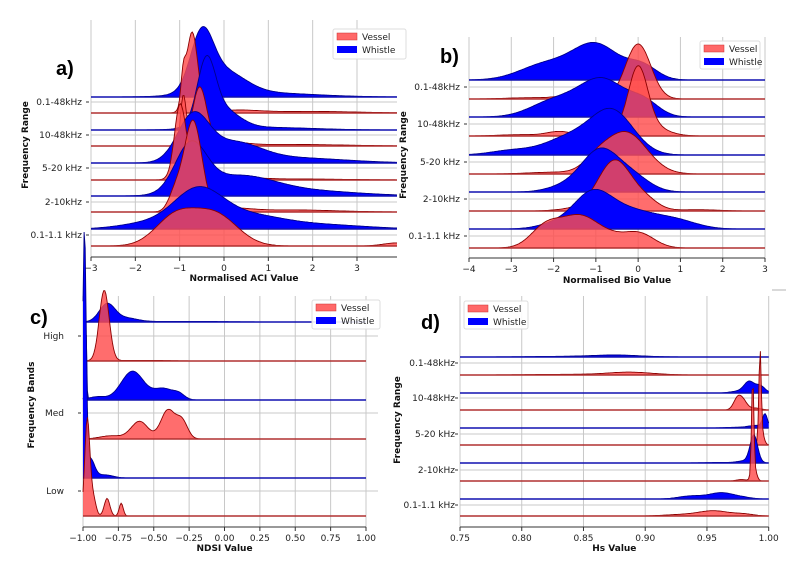 This screenshot has width=800, height=575. I want to click on x-tick-label: −0.75, so click(119, 539).